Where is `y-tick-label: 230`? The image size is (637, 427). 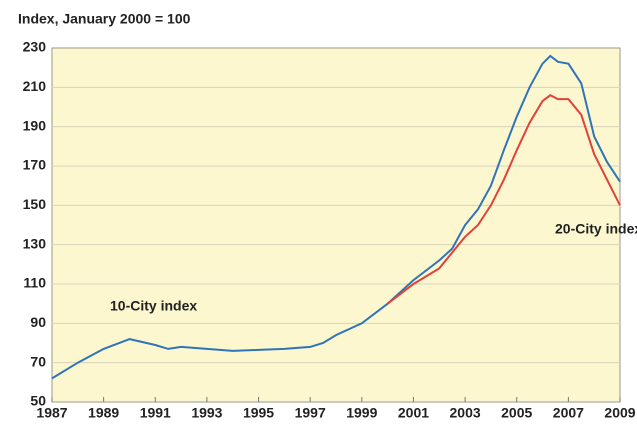
y-tick-label: 230 is located at coordinates (35, 47).